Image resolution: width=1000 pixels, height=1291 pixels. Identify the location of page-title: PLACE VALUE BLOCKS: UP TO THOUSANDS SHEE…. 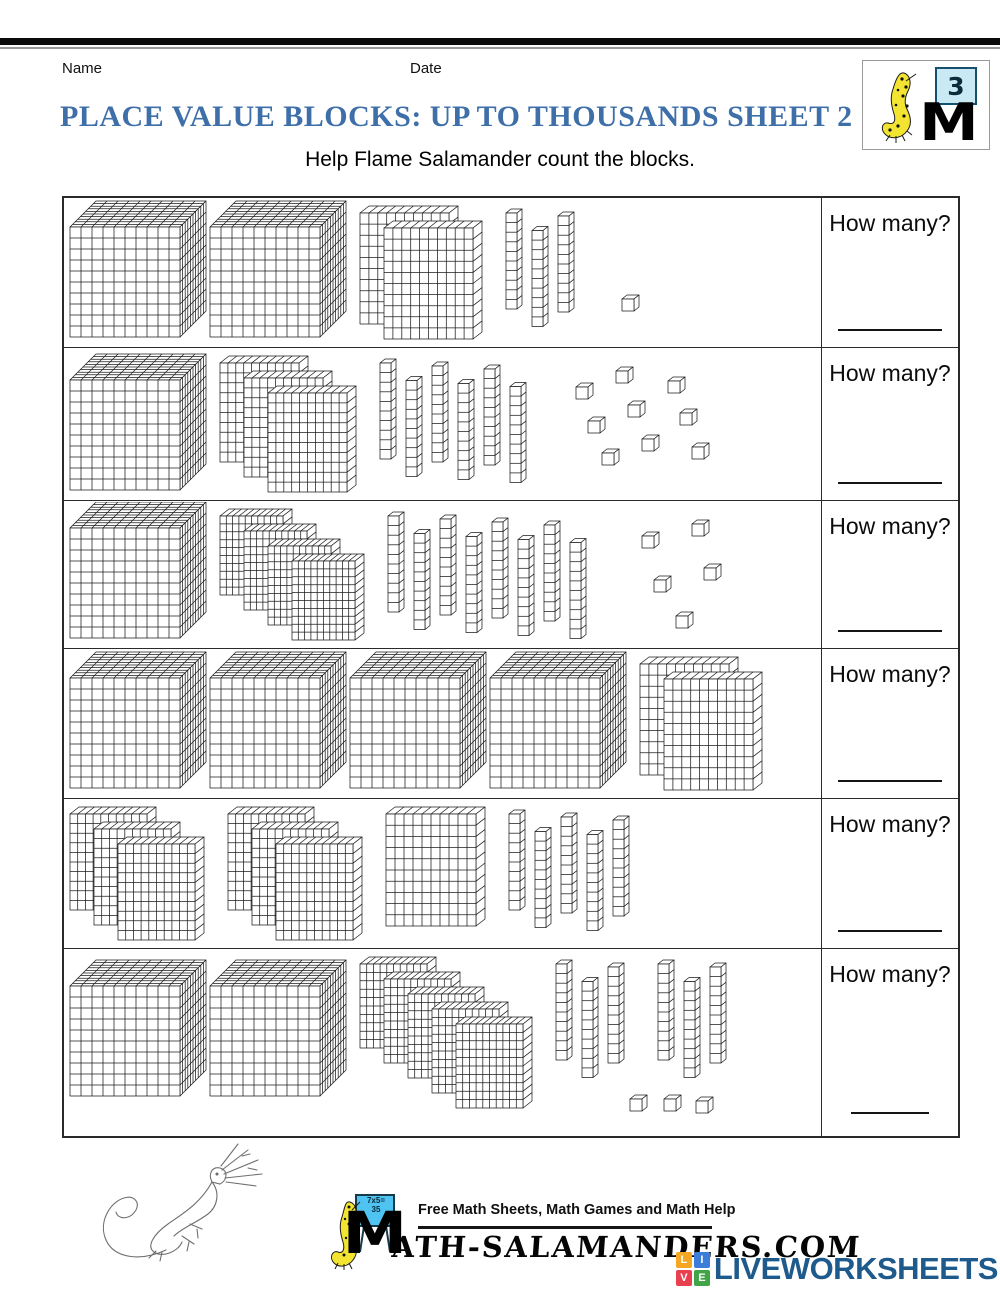
(456, 116).